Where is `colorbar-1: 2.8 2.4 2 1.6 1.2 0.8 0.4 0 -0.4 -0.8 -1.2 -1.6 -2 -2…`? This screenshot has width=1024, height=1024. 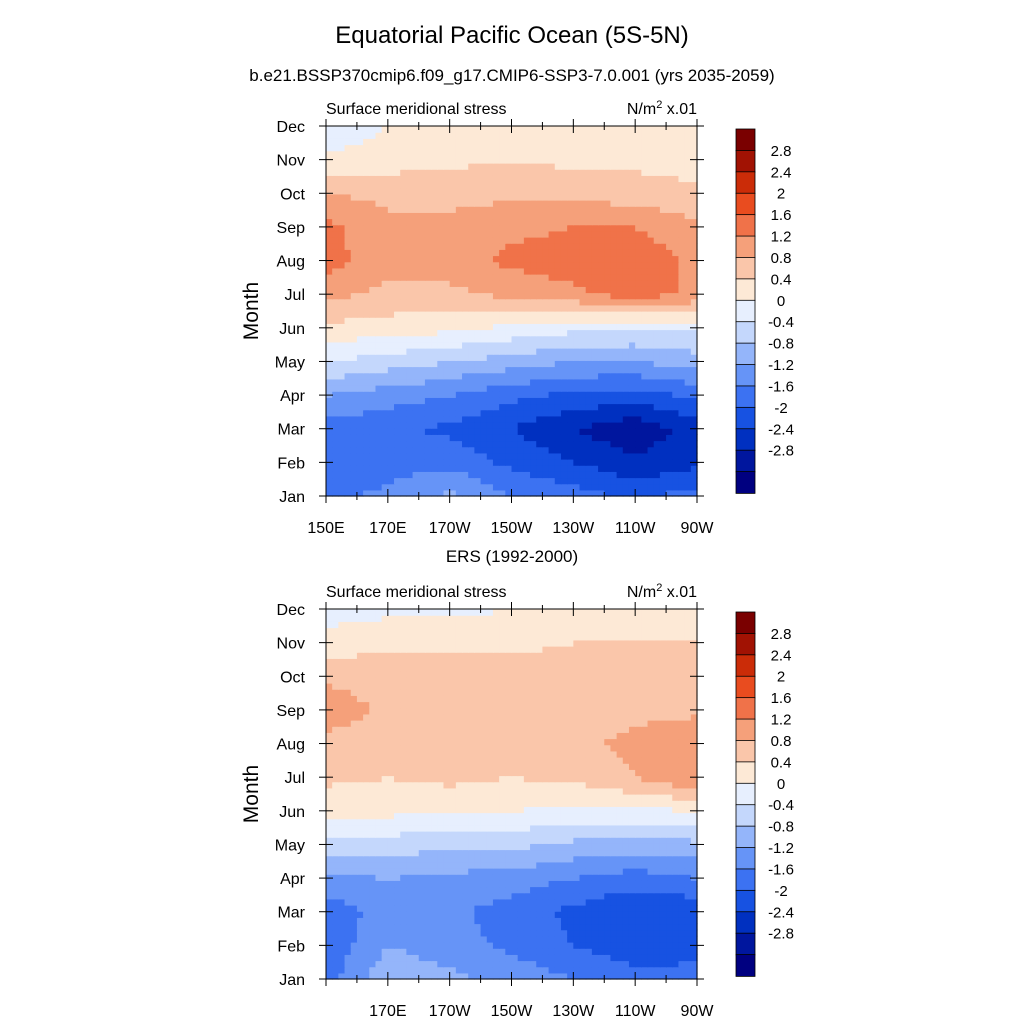 colorbar-1: 2.8 2.4 2 1.6 1.2 0.8 0.4 0 -0.4 -0.8 -1.2 -1.6 -2 -2… is located at coordinates (764, 311).